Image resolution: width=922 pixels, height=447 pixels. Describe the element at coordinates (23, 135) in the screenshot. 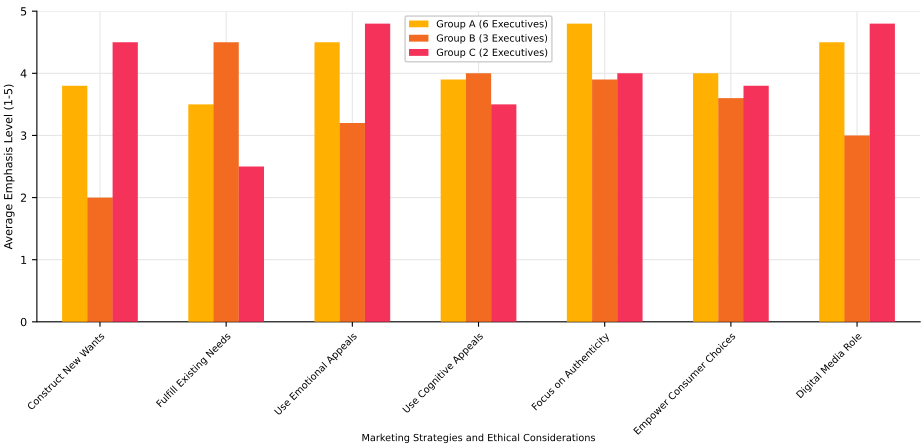

I see `y-tick-label: 3` at that location.